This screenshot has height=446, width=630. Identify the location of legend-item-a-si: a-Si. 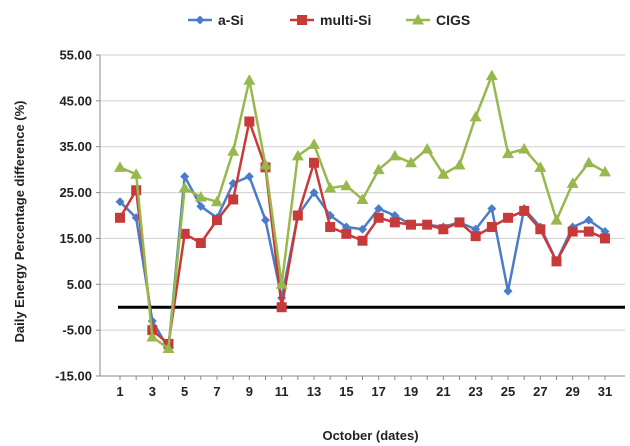
(216, 20).